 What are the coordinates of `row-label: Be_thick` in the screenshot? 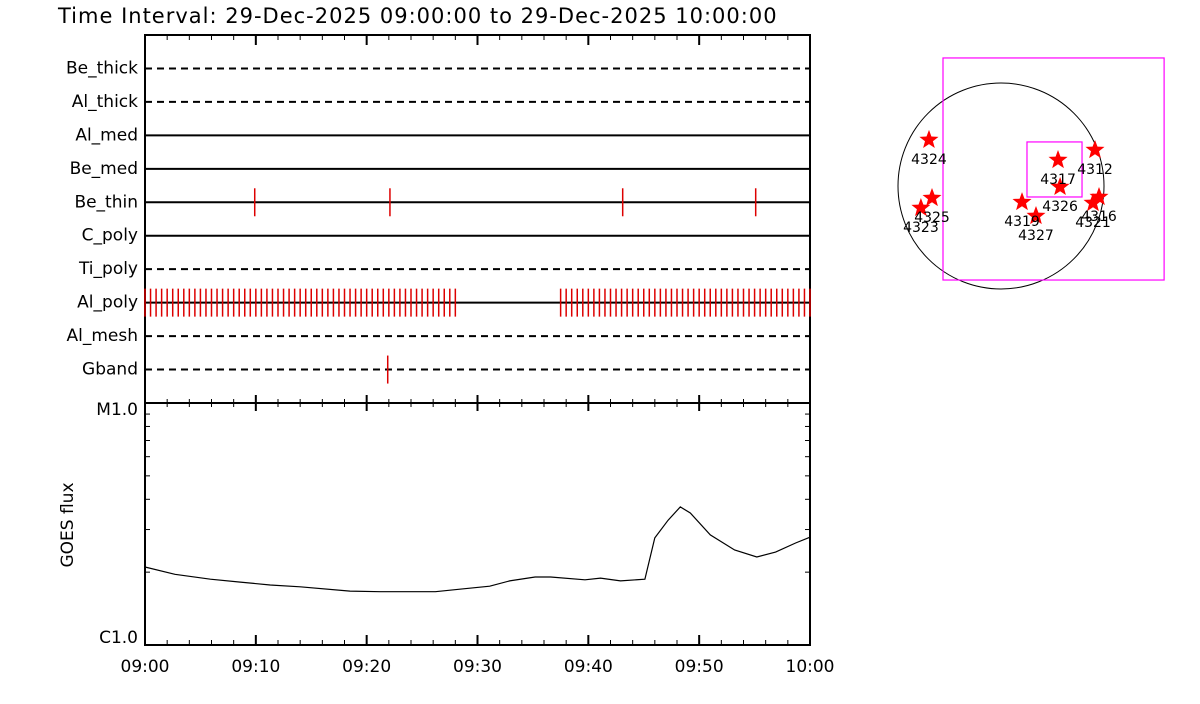 It's located at (102, 68).